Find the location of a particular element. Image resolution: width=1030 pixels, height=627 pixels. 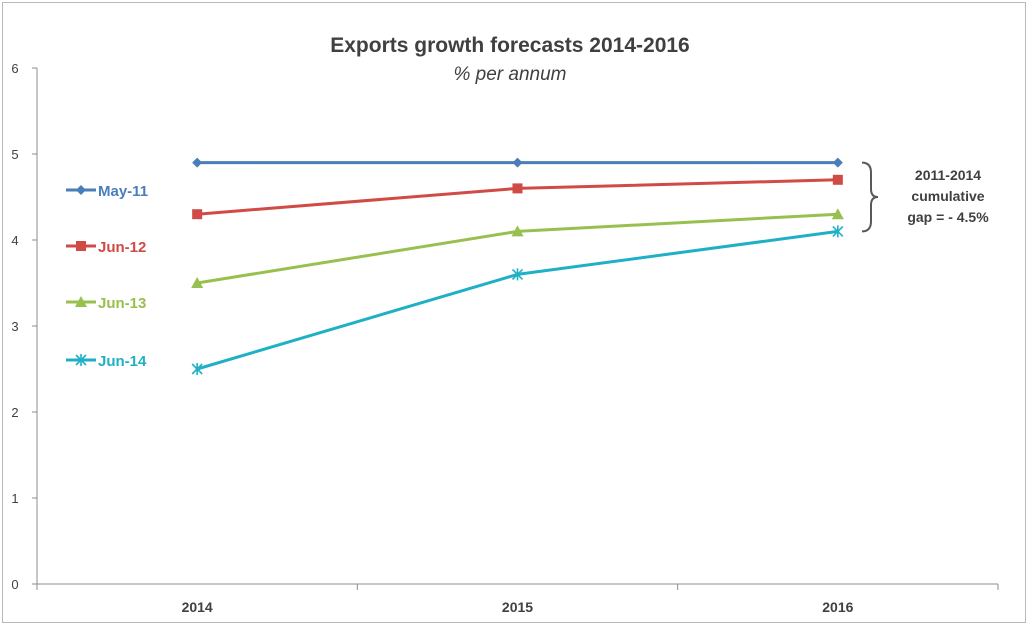

annotation-line: gap = - 4.5% is located at coordinates (948, 217).